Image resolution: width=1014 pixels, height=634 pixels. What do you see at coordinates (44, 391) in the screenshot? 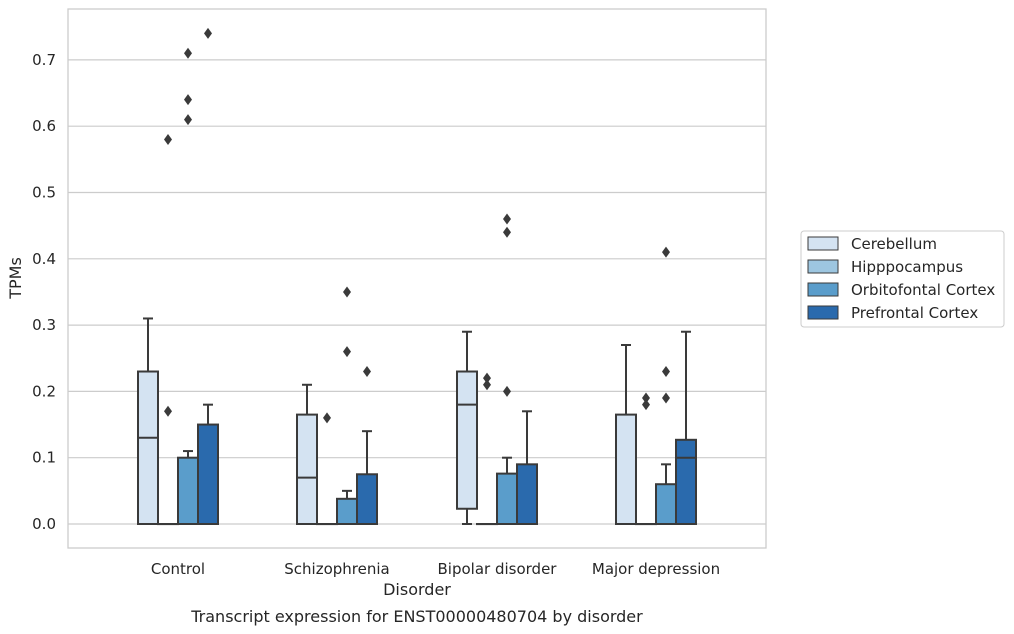
I see `y-tick-label: 0.2` at bounding box center [44, 391].